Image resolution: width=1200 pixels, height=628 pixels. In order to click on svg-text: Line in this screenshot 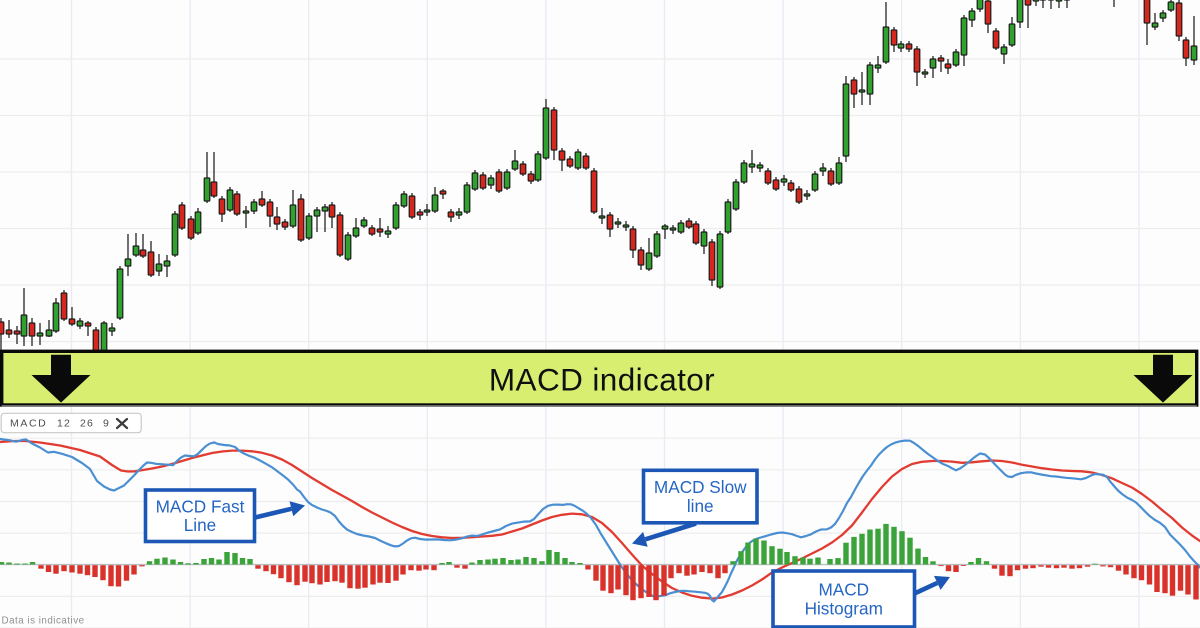, I will do `click(200, 525)`.